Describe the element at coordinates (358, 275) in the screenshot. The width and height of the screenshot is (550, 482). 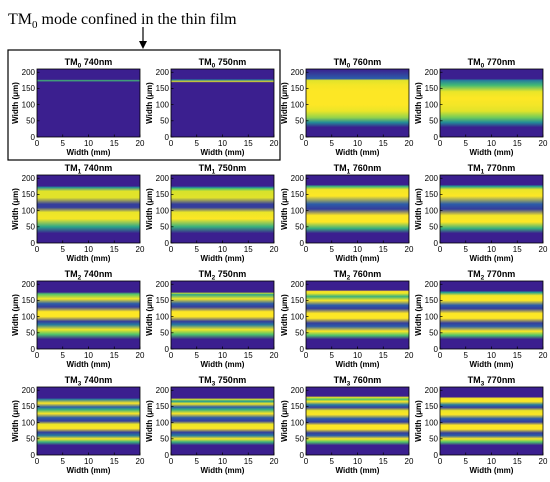
I see `panel-title: TM2 760nm` at that location.